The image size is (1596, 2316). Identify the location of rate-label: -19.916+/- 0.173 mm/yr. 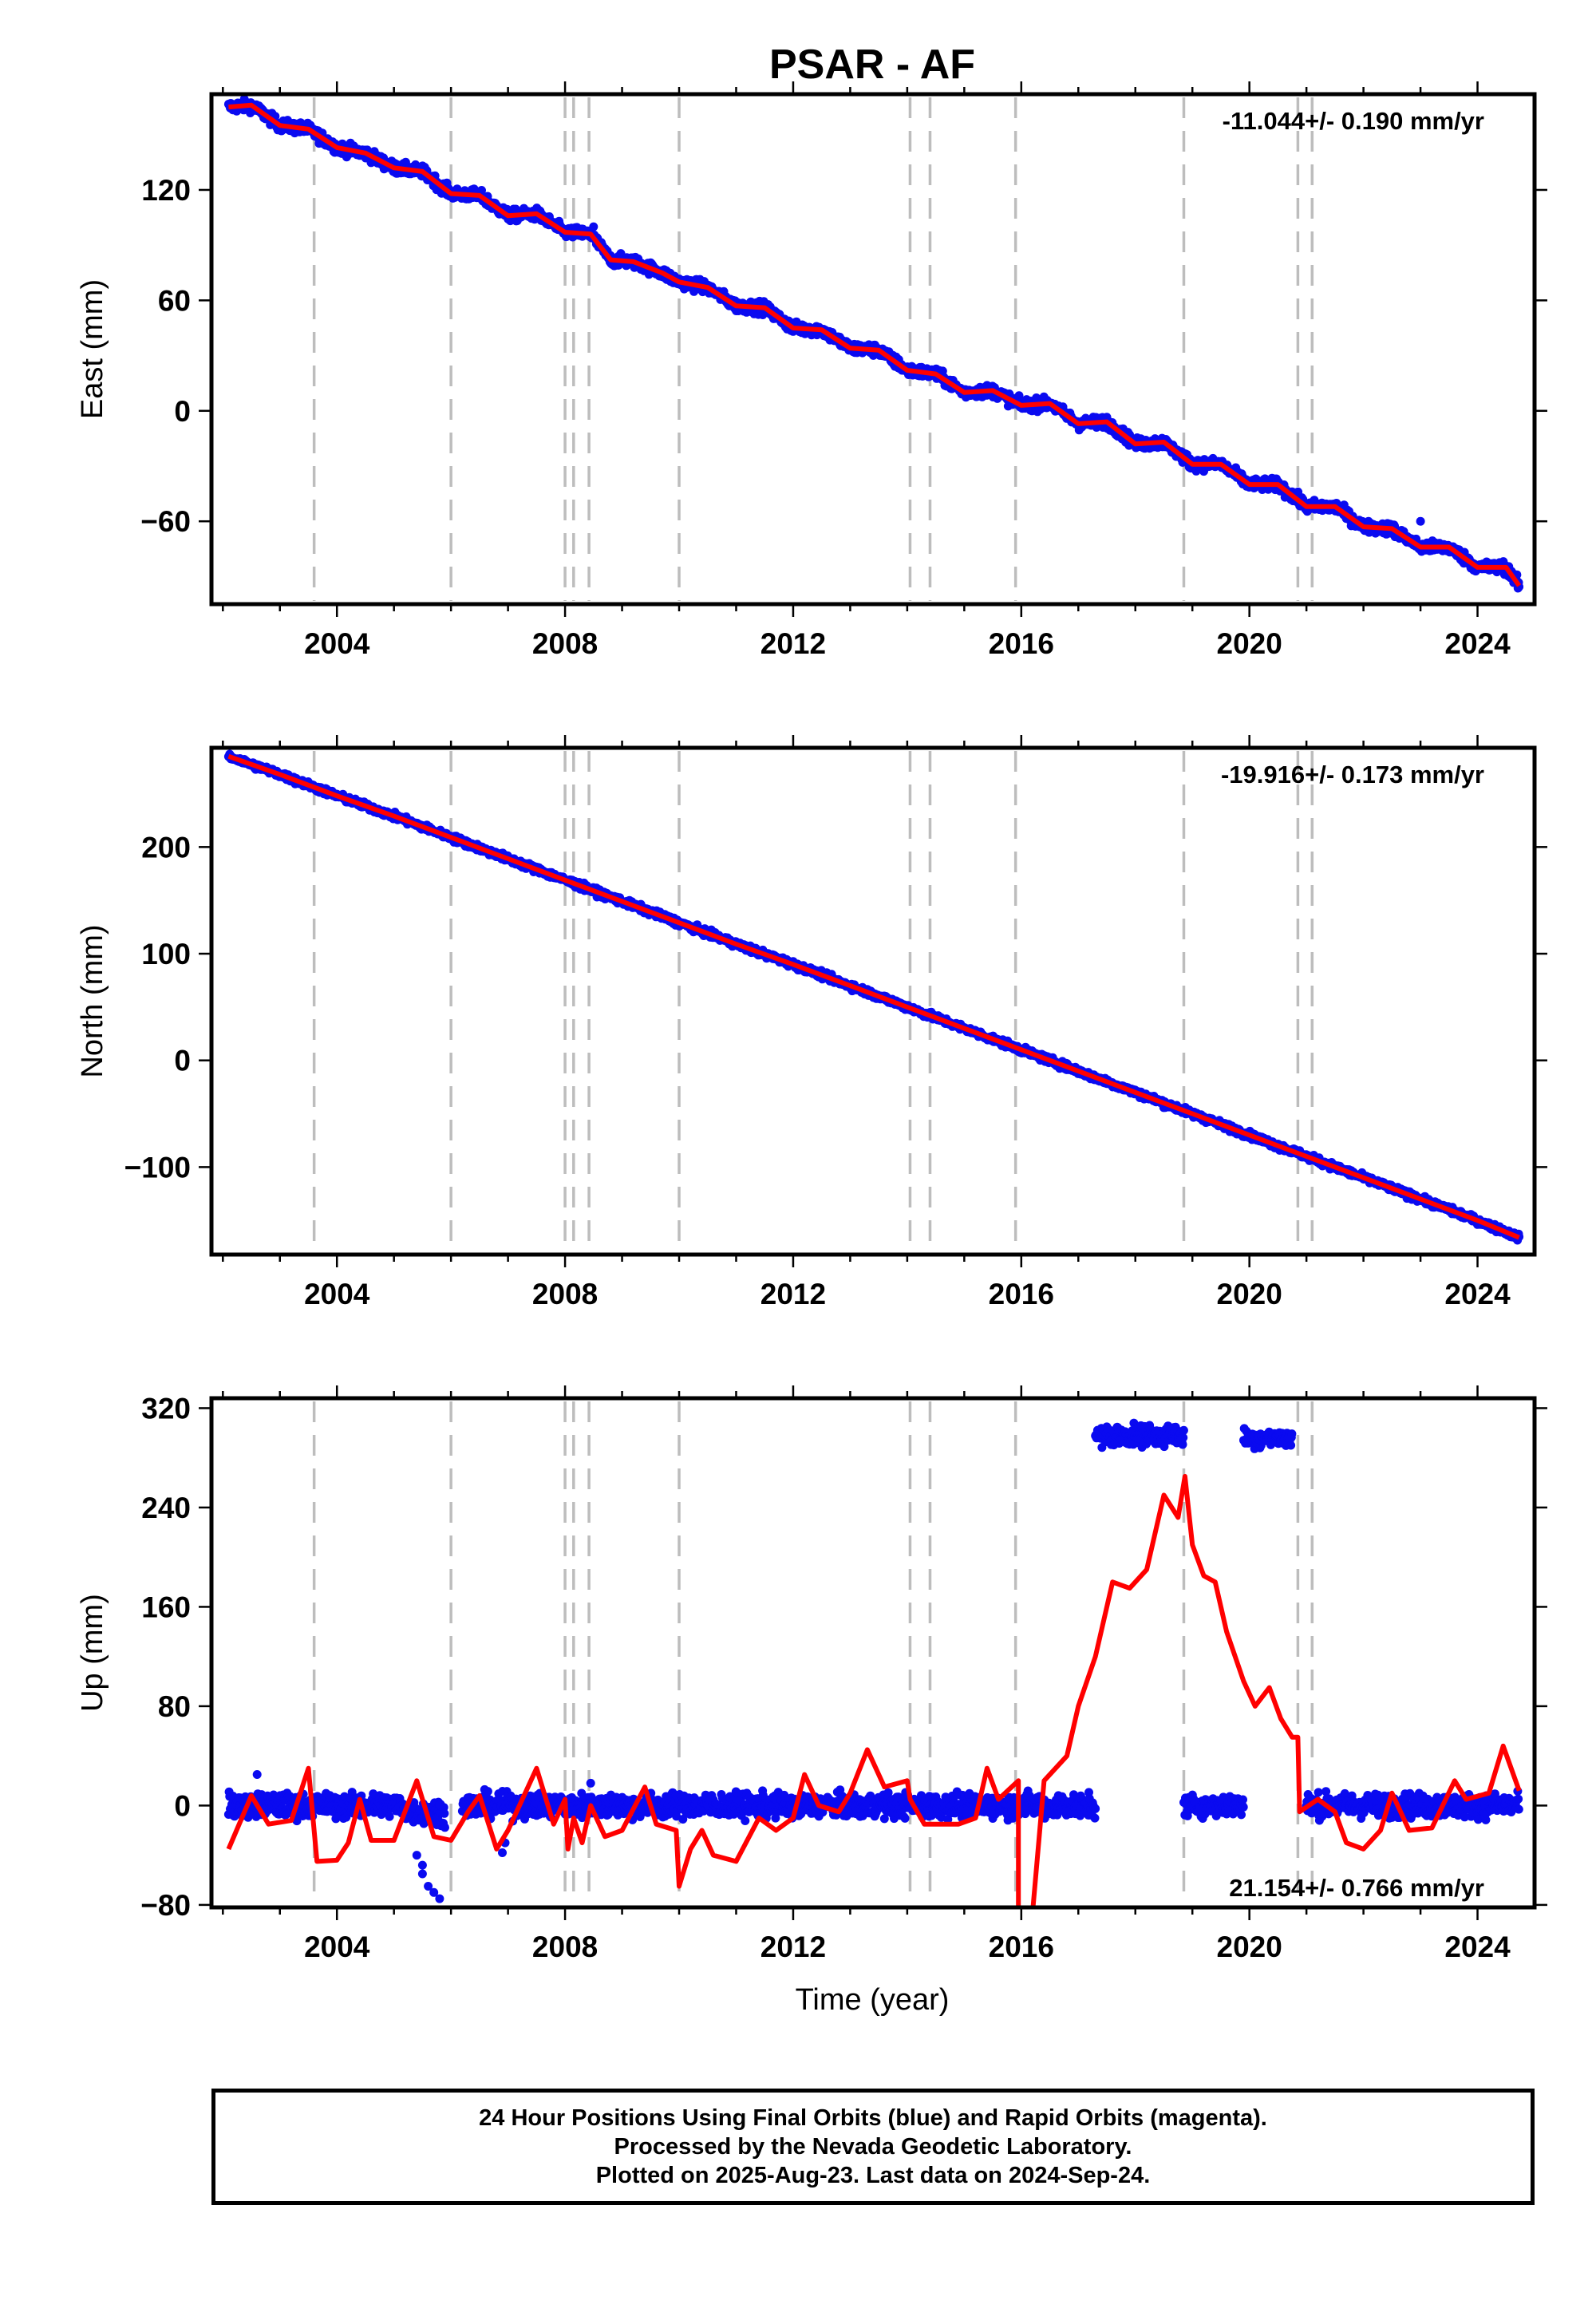
(1352, 774).